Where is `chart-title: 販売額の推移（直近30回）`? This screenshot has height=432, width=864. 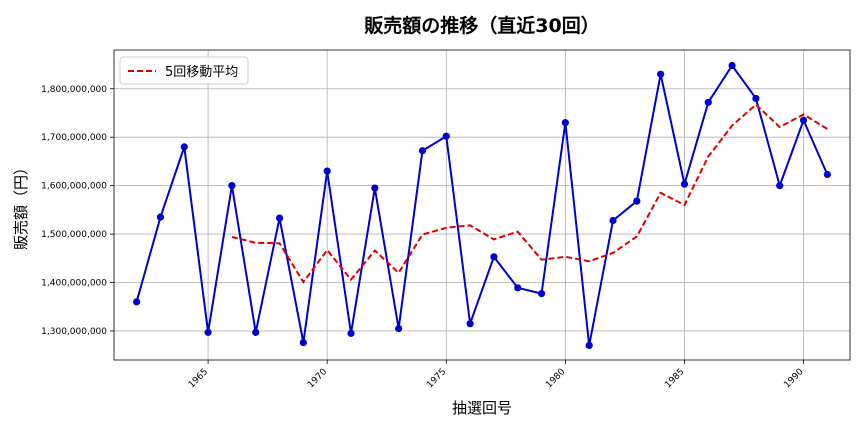
chart-title: 販売額の推移（直近30回） is located at coordinates (481, 25).